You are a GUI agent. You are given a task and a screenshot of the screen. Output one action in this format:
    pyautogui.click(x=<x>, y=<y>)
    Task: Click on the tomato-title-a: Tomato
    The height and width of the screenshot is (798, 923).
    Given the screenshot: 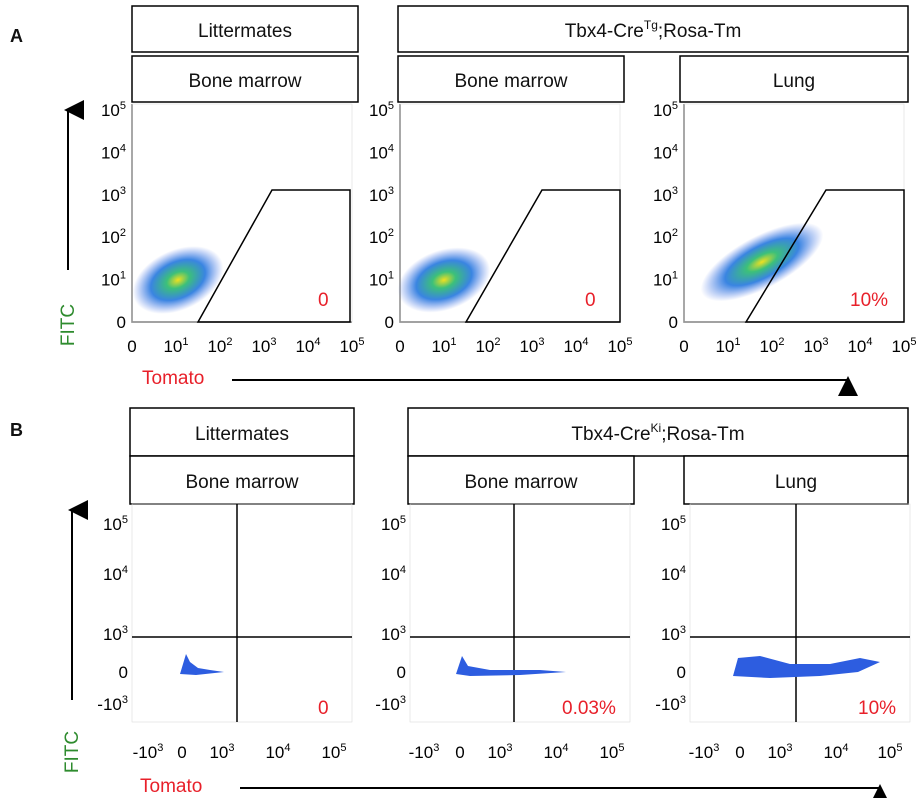 What is the action you would take?
    pyautogui.click(x=173, y=378)
    